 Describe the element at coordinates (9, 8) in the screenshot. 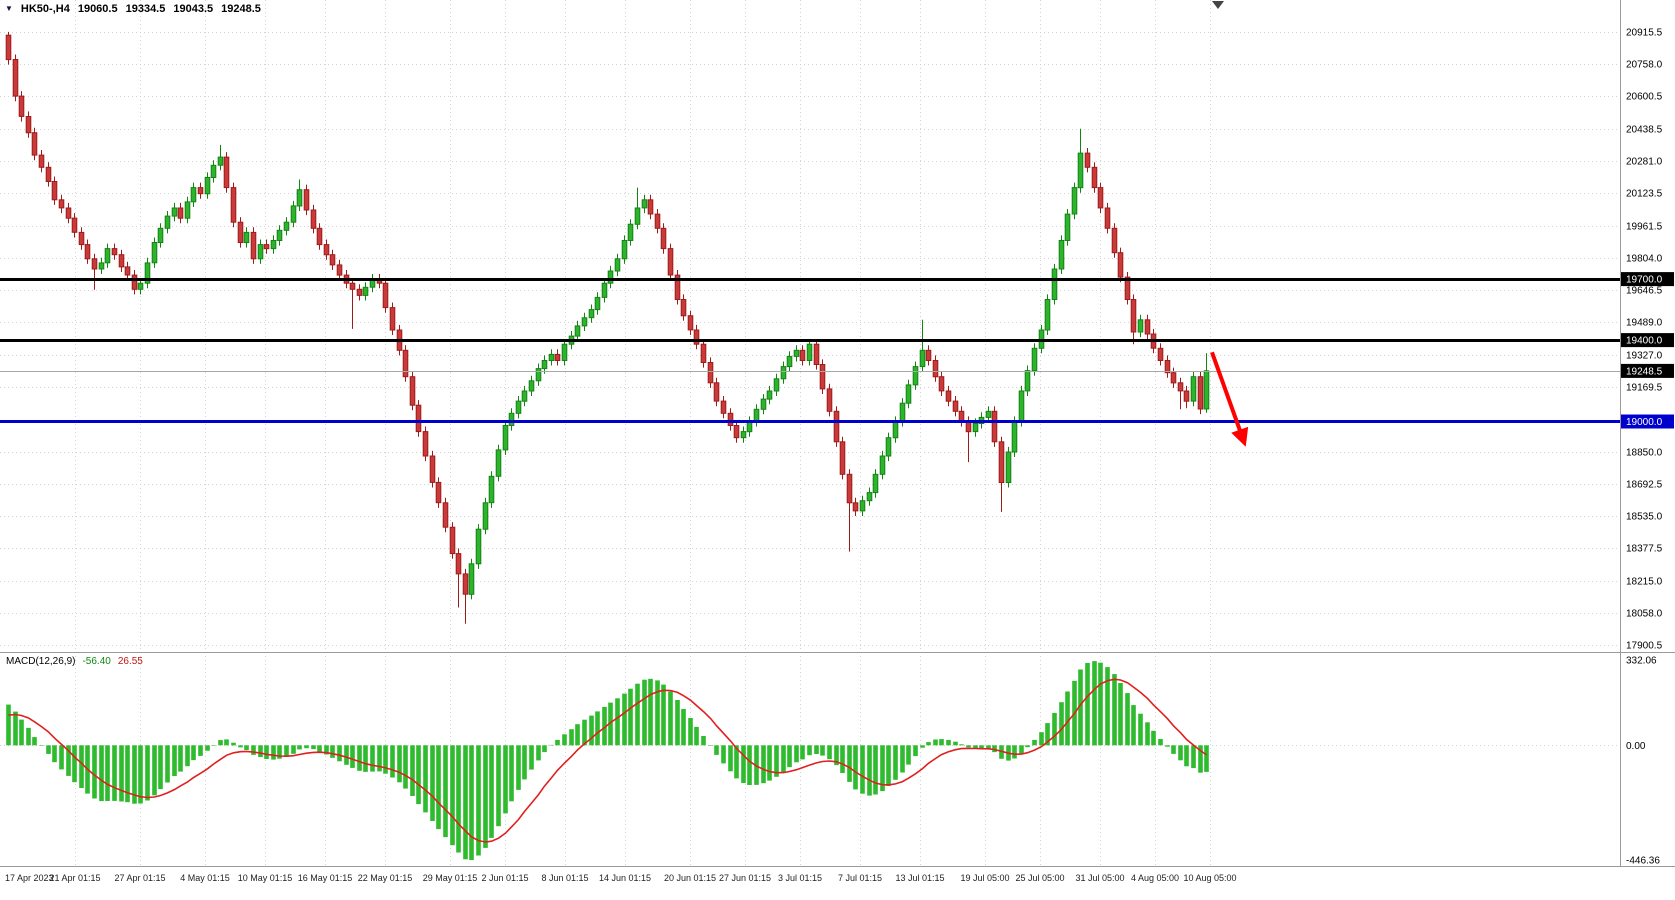

I see `ohlc-toggle-icon: ▼` at that location.